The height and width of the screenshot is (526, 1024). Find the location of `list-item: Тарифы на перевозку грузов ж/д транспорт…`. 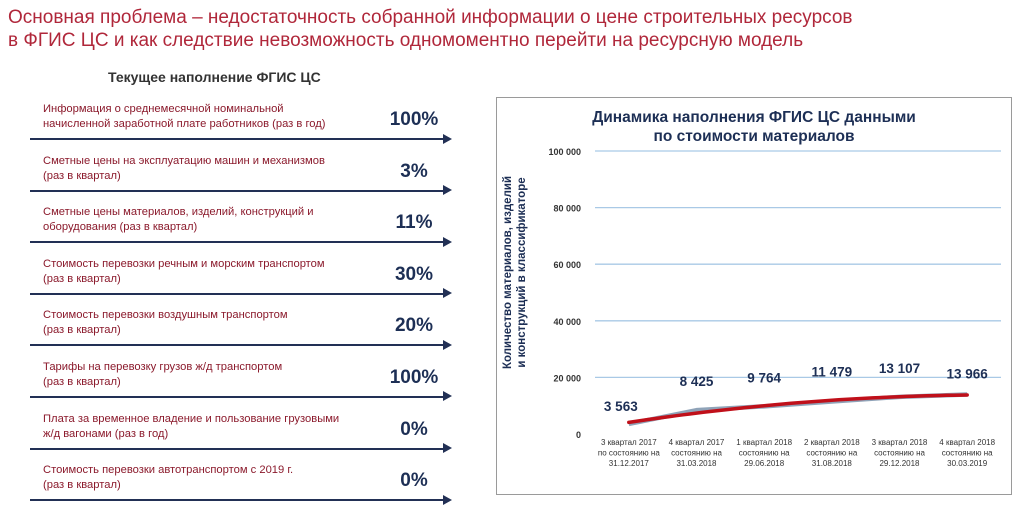

list-item: Тарифы на перевозку грузов ж/д транспорт… is located at coordinates (230, 380).